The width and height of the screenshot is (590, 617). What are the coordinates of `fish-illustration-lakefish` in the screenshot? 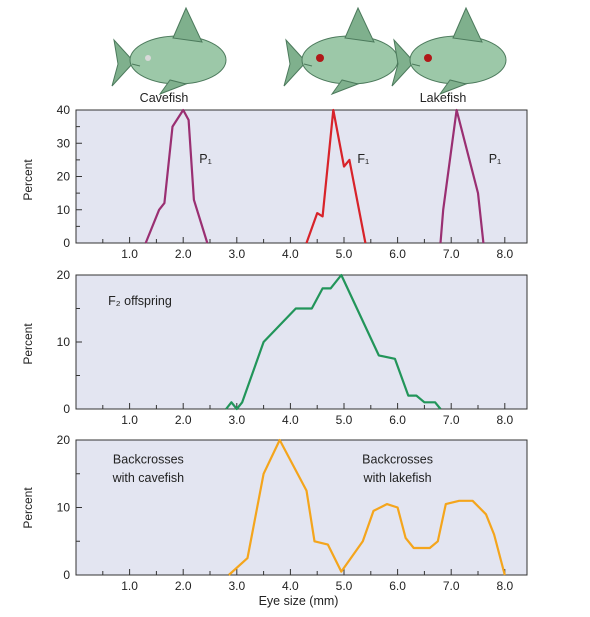 It's located at (449, 51).